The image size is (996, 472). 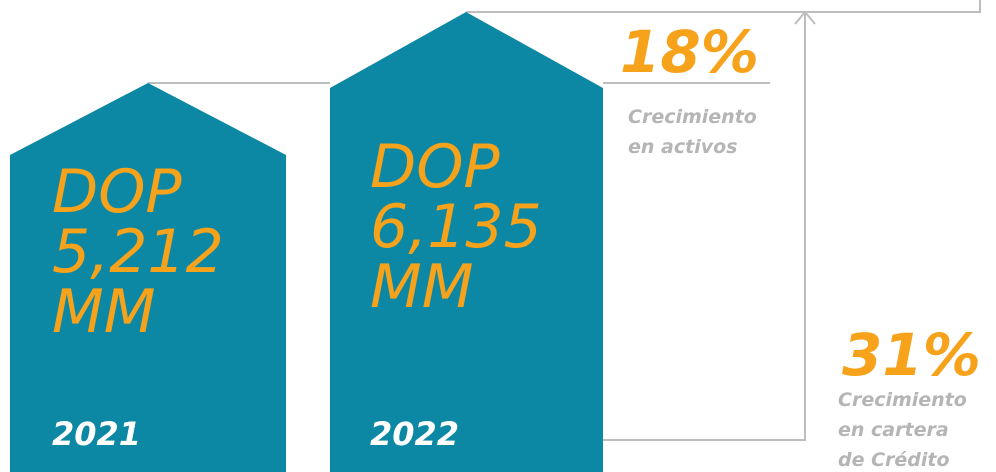 What do you see at coordinates (805, 17) in the screenshot?
I see `arrow-head` at bounding box center [805, 17].